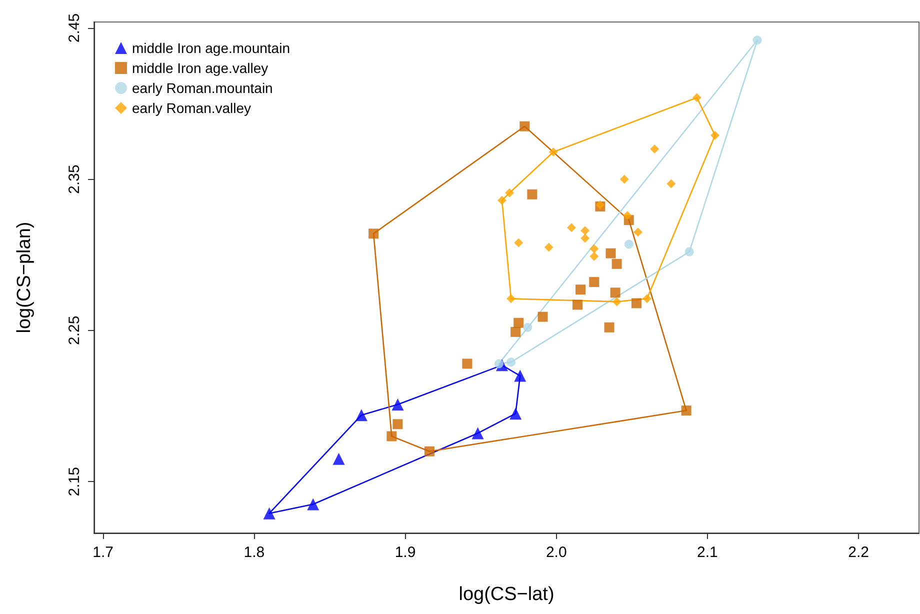  I want to click on legend-label: middle Iron age.valley, so click(200, 68).